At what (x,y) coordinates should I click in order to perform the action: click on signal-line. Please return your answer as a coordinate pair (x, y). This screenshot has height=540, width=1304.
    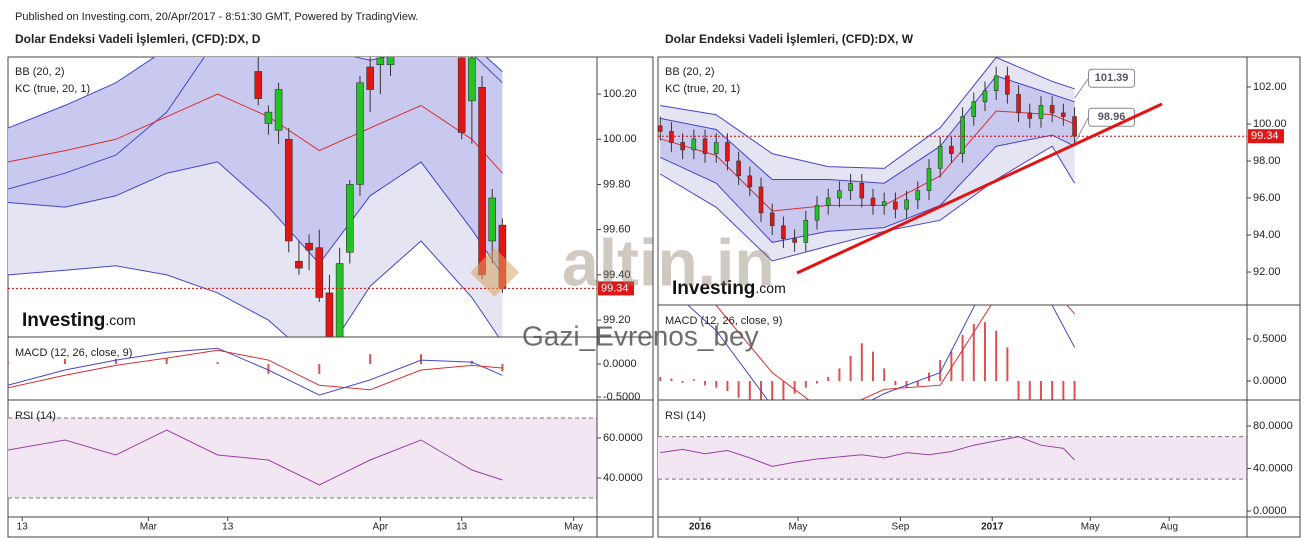
    Looking at the image, I should click on (894, 352).